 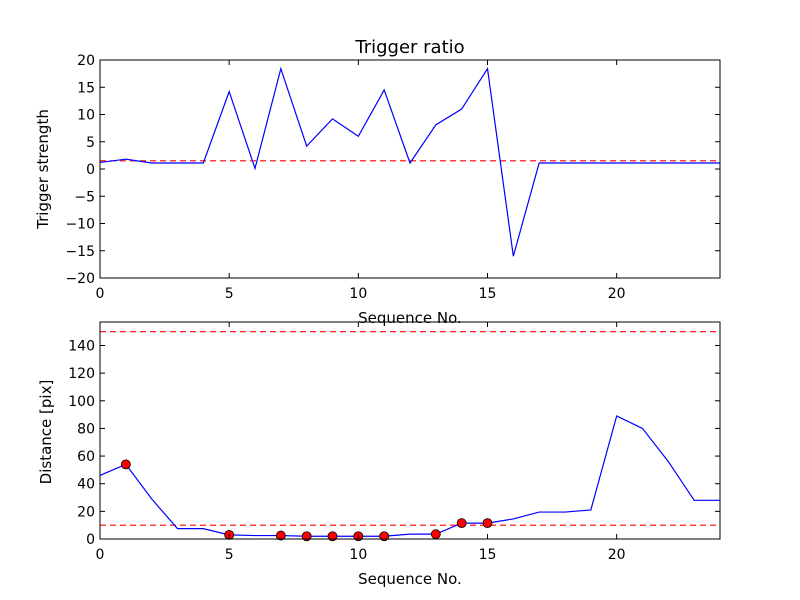 I want to click on y-tick-label: −5, so click(x=84, y=197).